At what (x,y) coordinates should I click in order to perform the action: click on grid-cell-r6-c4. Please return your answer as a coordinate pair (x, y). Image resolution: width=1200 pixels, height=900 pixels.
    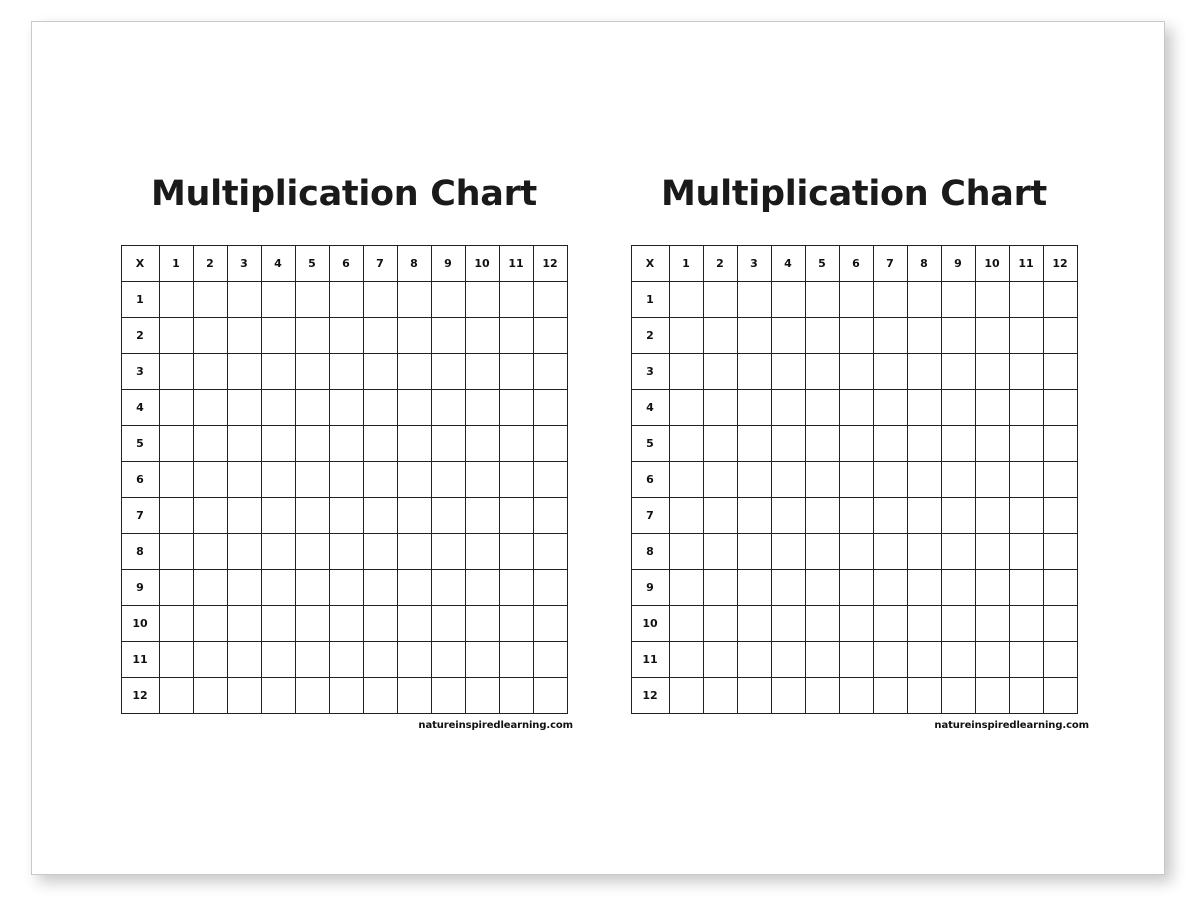
    Looking at the image, I should click on (788, 479).